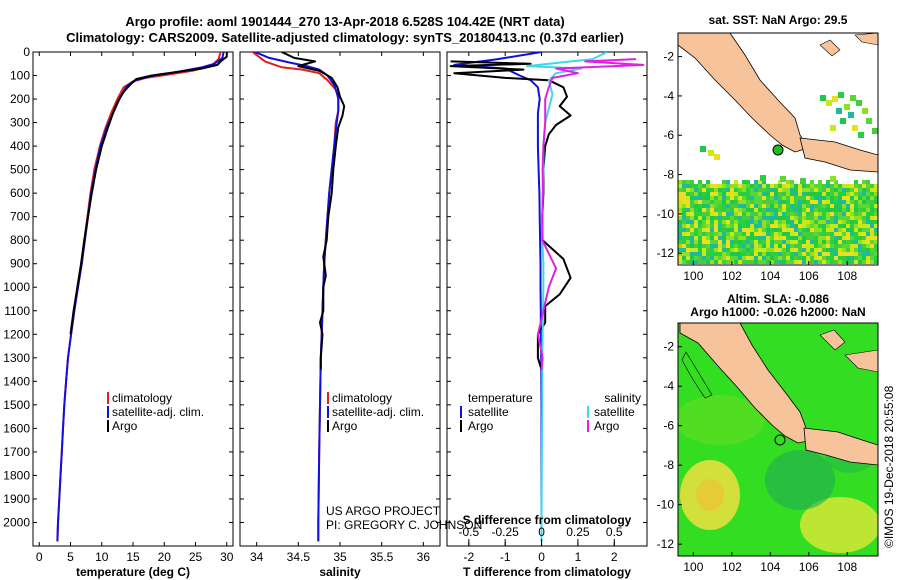 The image size is (900, 580). What do you see at coordinates (770, 567) in the screenshot?
I see `sla_map-lon-tick-label: 104` at bounding box center [770, 567].